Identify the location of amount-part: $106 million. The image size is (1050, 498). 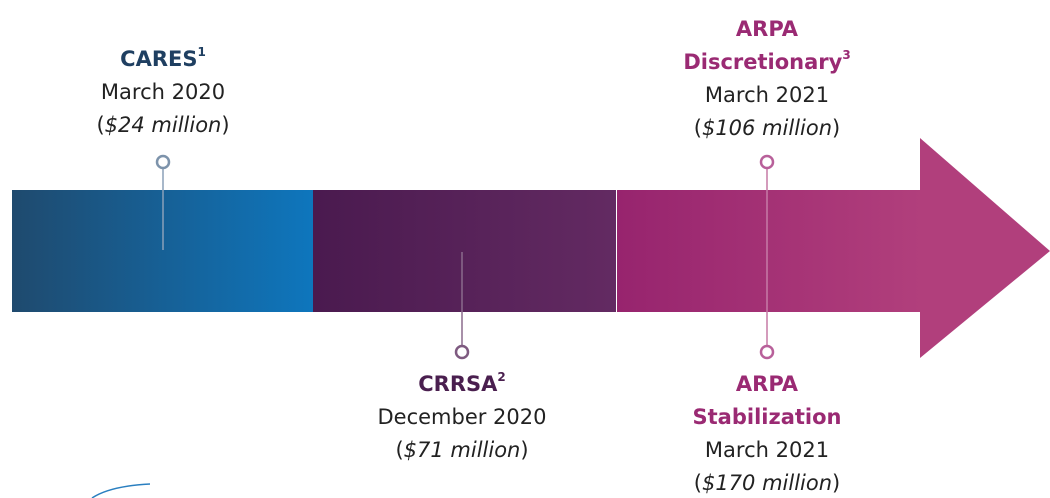
(767, 128).